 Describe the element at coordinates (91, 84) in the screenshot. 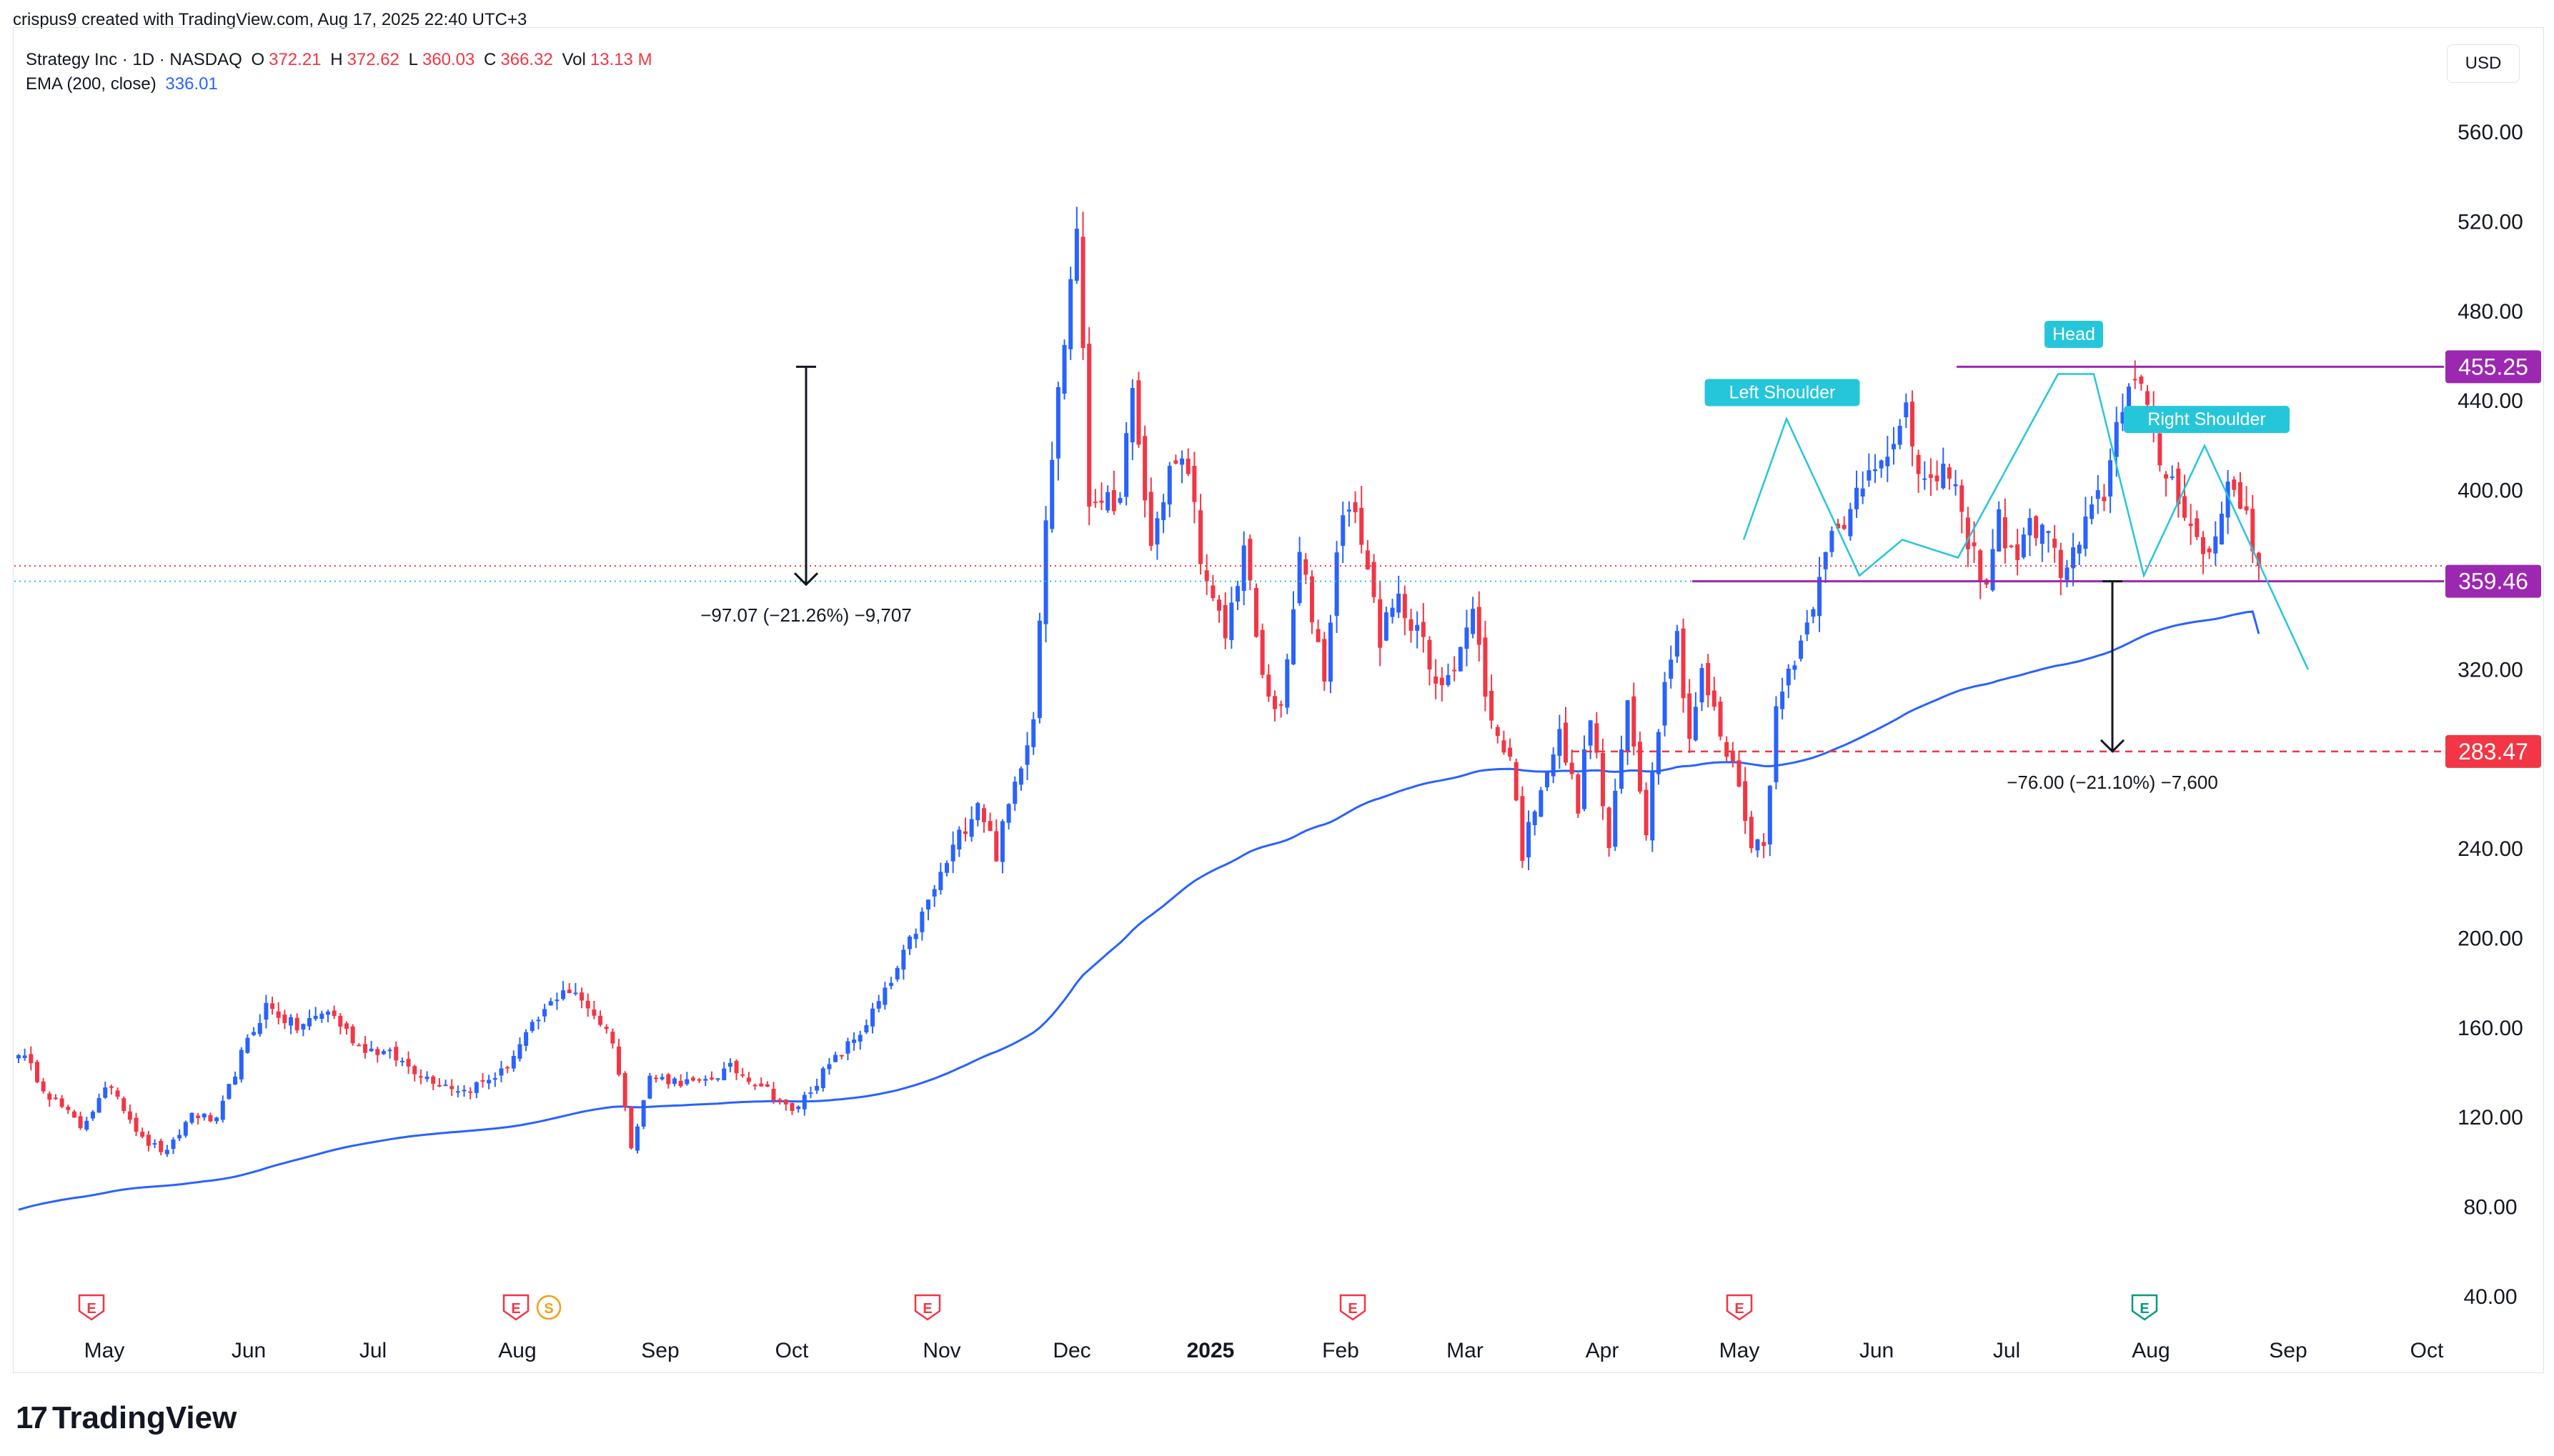

I see `ema-label: EMA (200, close)` at that location.